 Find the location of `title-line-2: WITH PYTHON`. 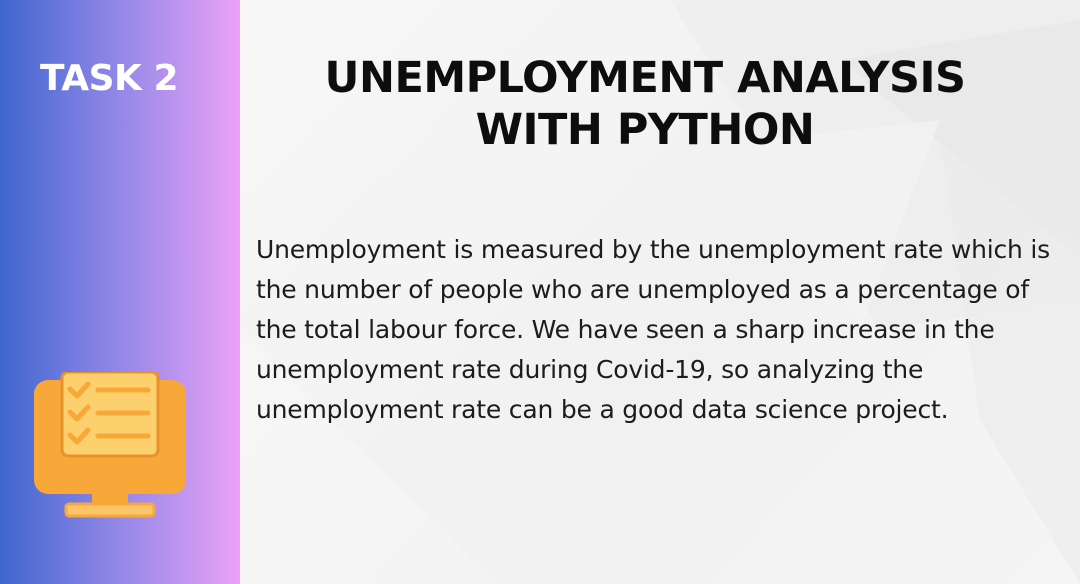

title-line-2: WITH PYTHON is located at coordinates (645, 130).